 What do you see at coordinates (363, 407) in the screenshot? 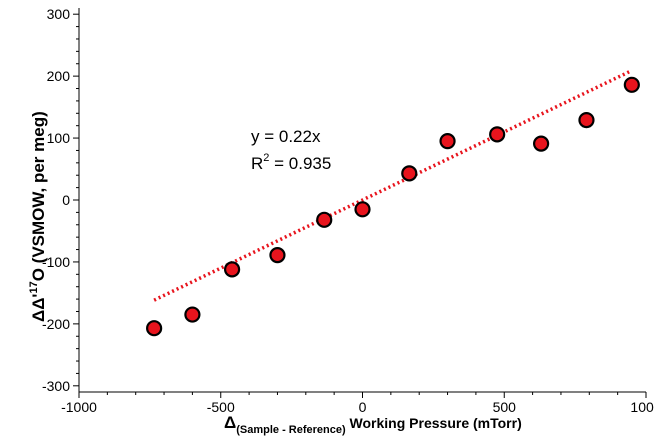
I see `x-tick-label: 0` at bounding box center [363, 407].